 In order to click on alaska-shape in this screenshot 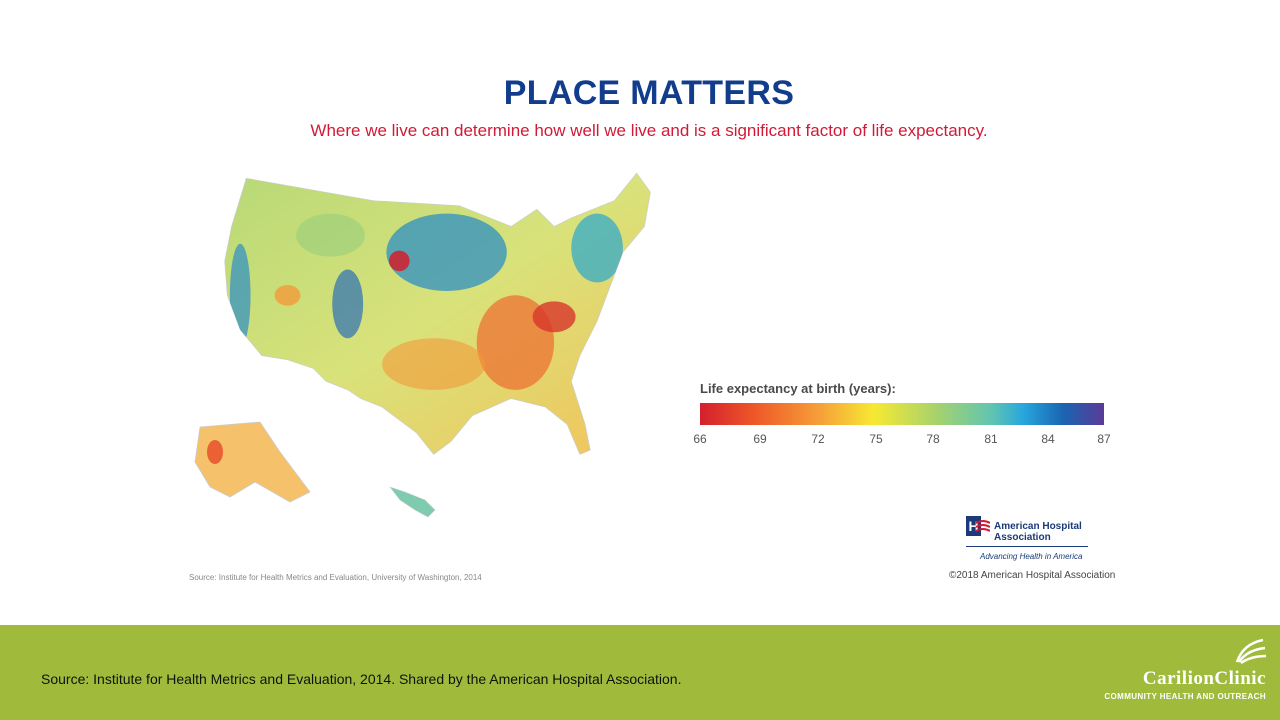, I will do `click(252, 462)`.